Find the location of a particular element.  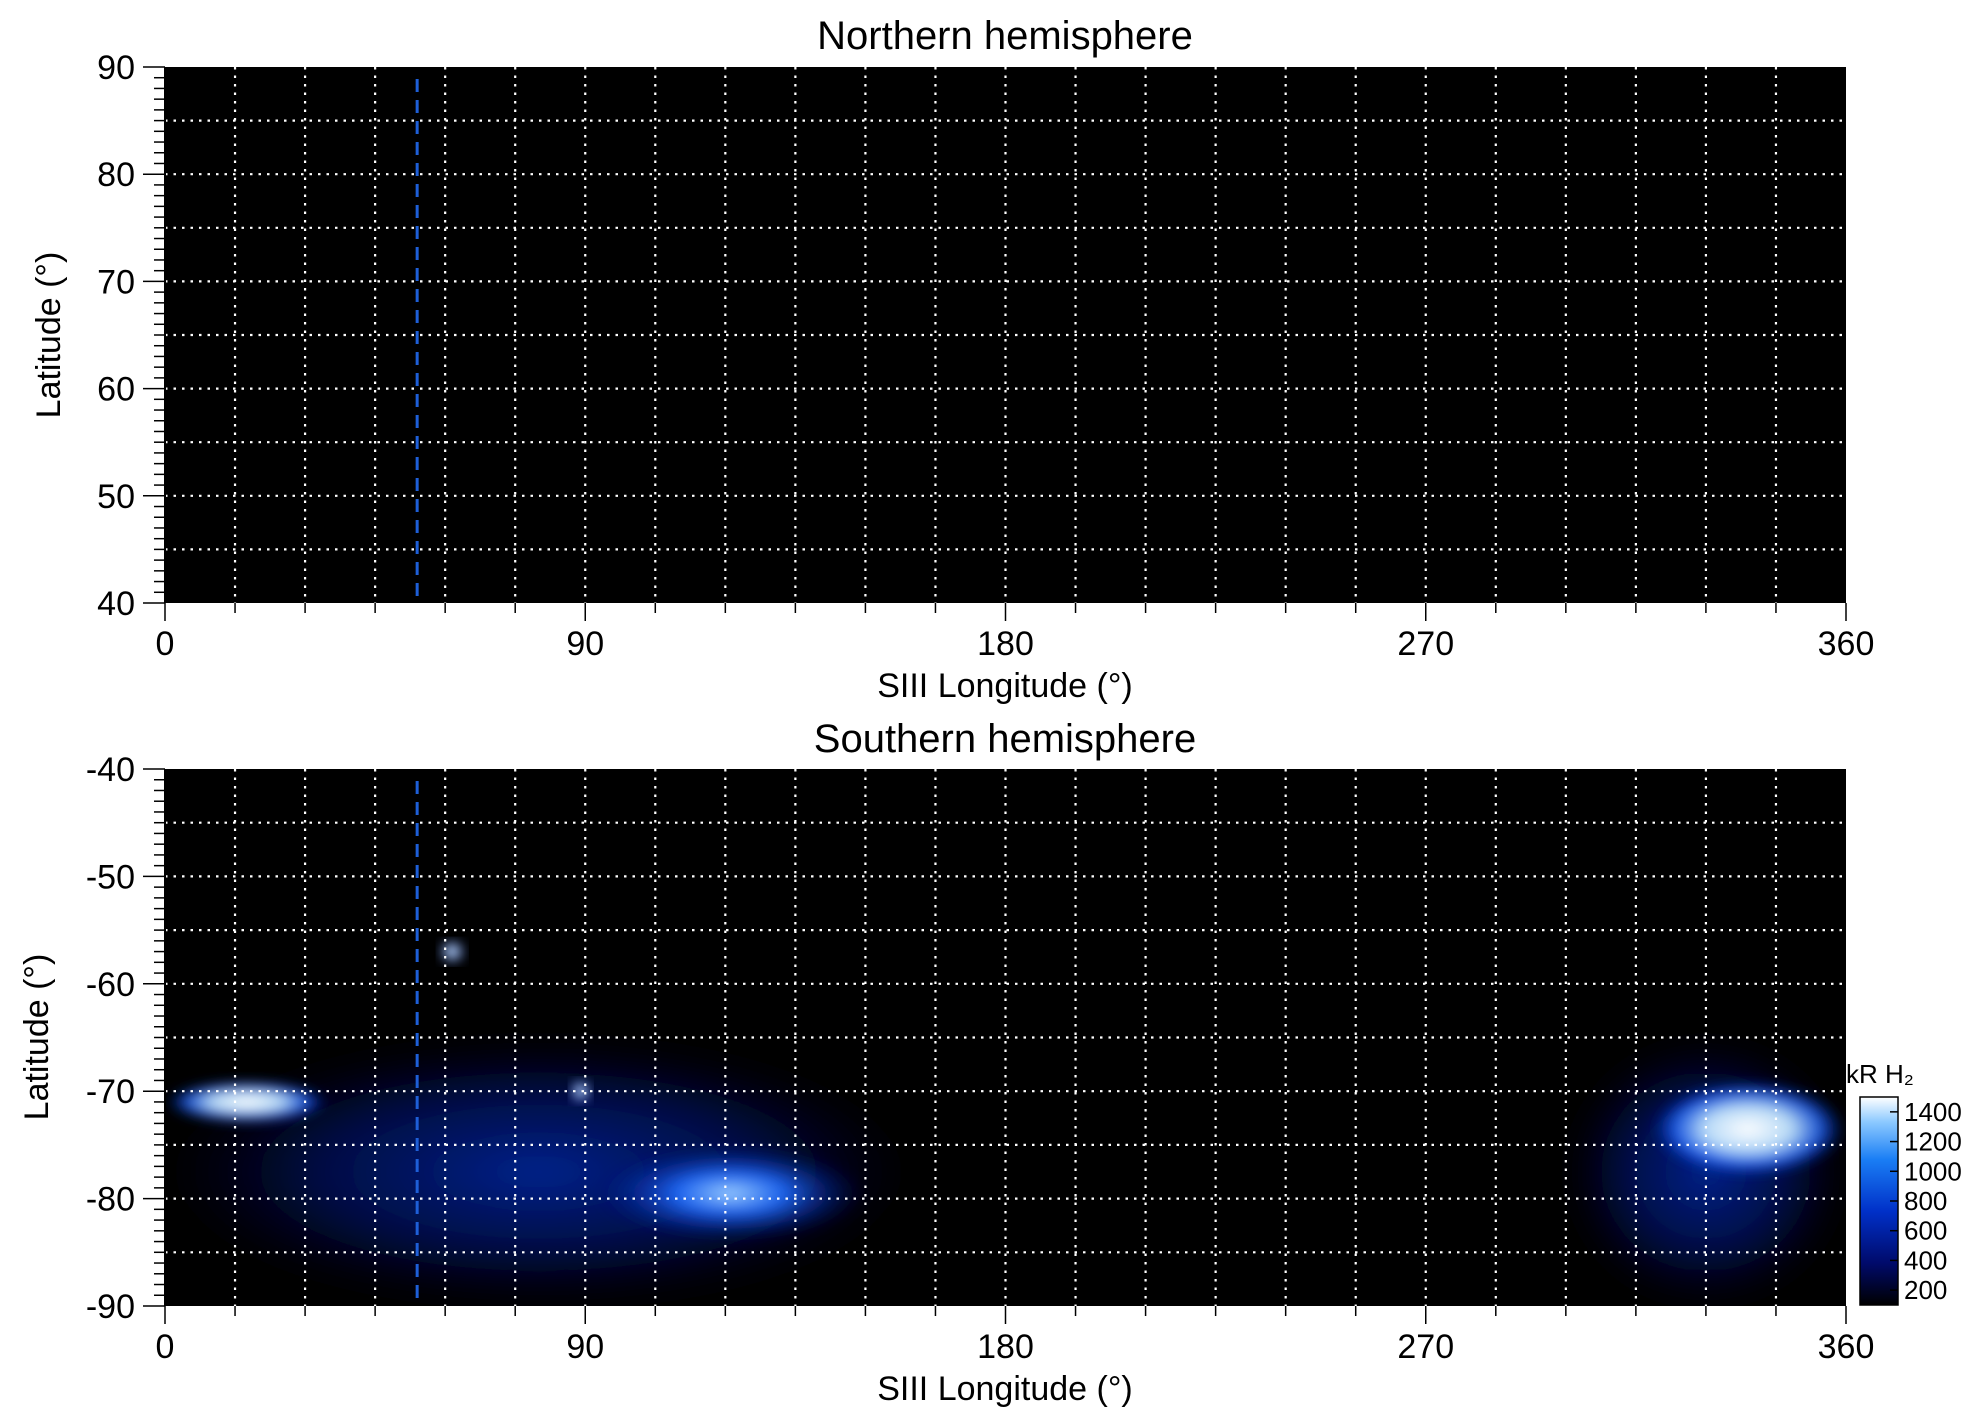

southern-y-tick-label: -90 is located at coordinates (110, 1307).